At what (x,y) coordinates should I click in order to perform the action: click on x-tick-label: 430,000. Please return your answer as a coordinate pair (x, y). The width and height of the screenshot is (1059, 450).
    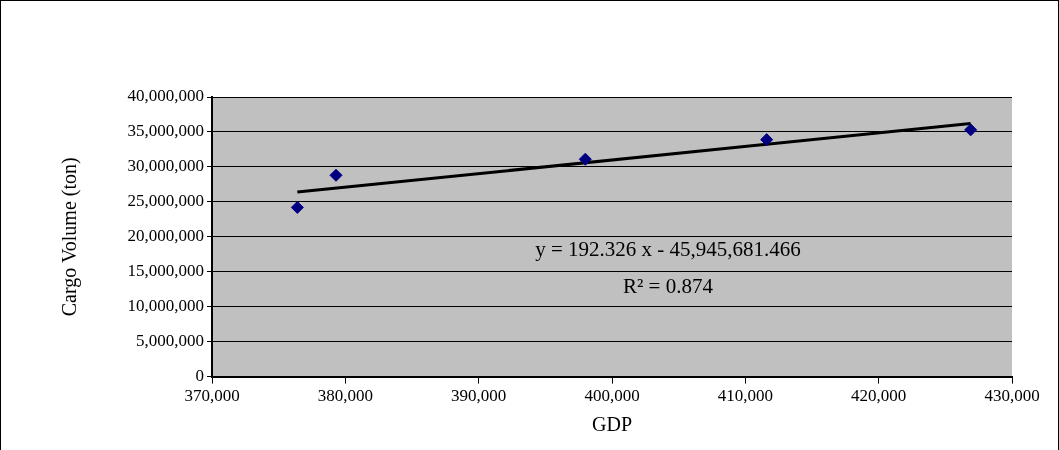
    Looking at the image, I should click on (1012, 396).